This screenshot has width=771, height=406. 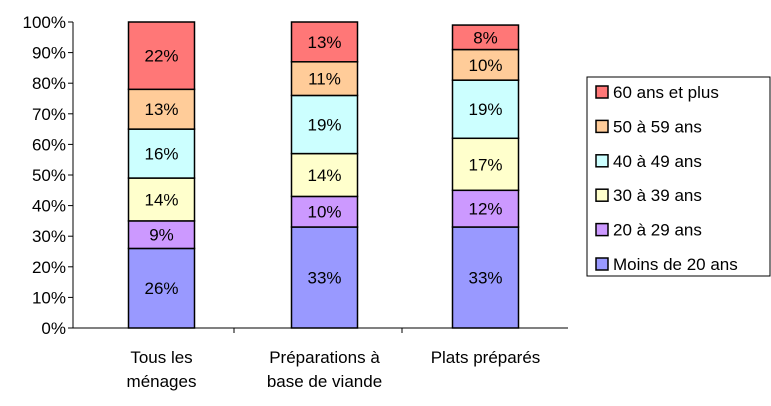 I want to click on y-tick-label: 100%, so click(x=44, y=22).